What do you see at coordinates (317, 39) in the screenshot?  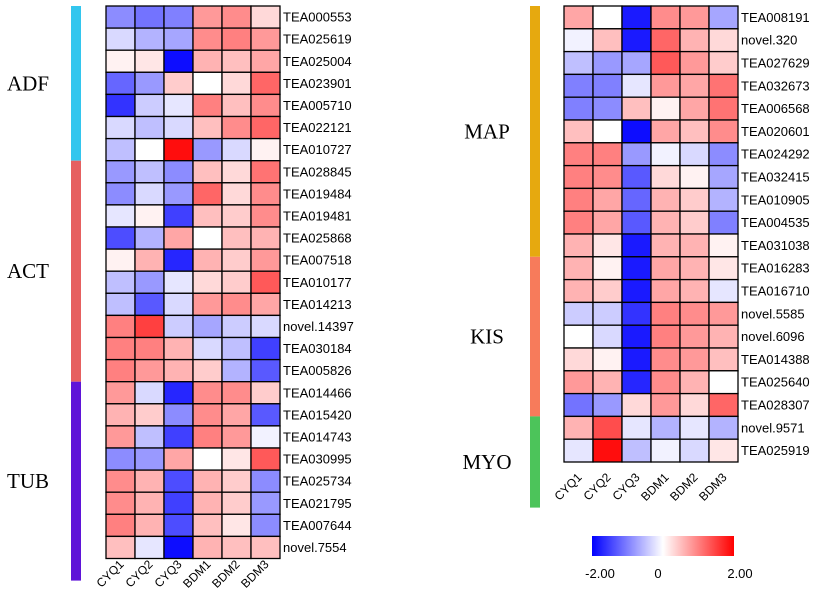 I see `row-label: TEA025619` at bounding box center [317, 39].